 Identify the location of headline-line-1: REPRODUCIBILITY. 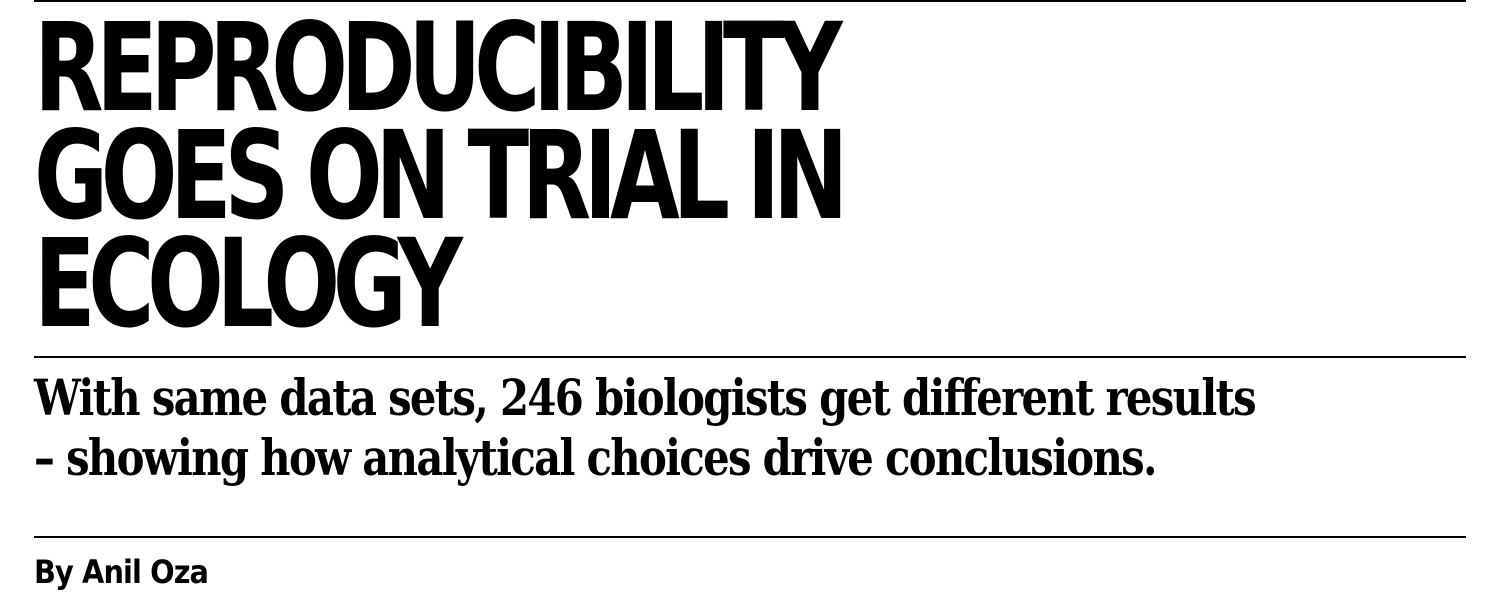
(438, 69).